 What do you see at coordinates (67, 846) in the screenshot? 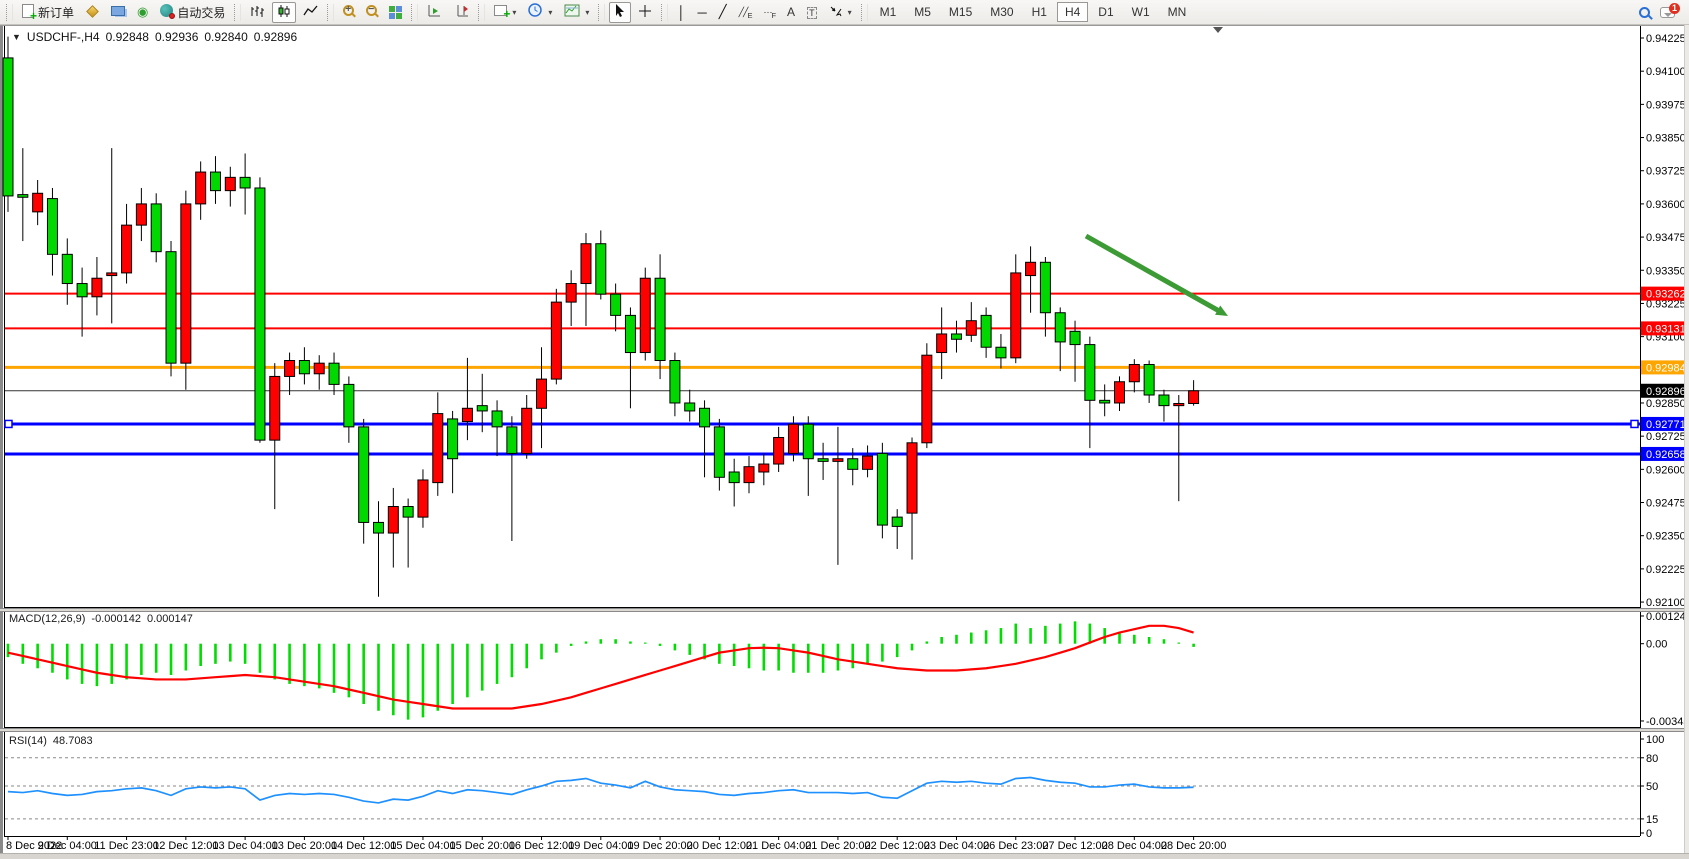
I see `time-label: 9 Dec 04:00` at bounding box center [67, 846].